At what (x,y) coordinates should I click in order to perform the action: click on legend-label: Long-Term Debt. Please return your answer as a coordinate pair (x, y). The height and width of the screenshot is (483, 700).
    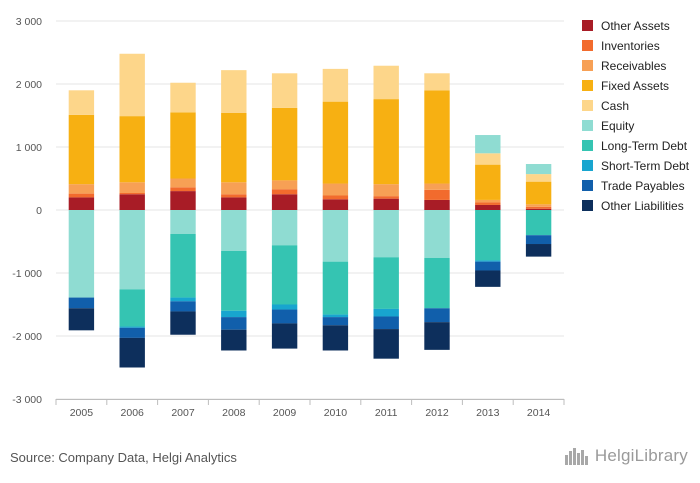
    Looking at the image, I should click on (644, 146).